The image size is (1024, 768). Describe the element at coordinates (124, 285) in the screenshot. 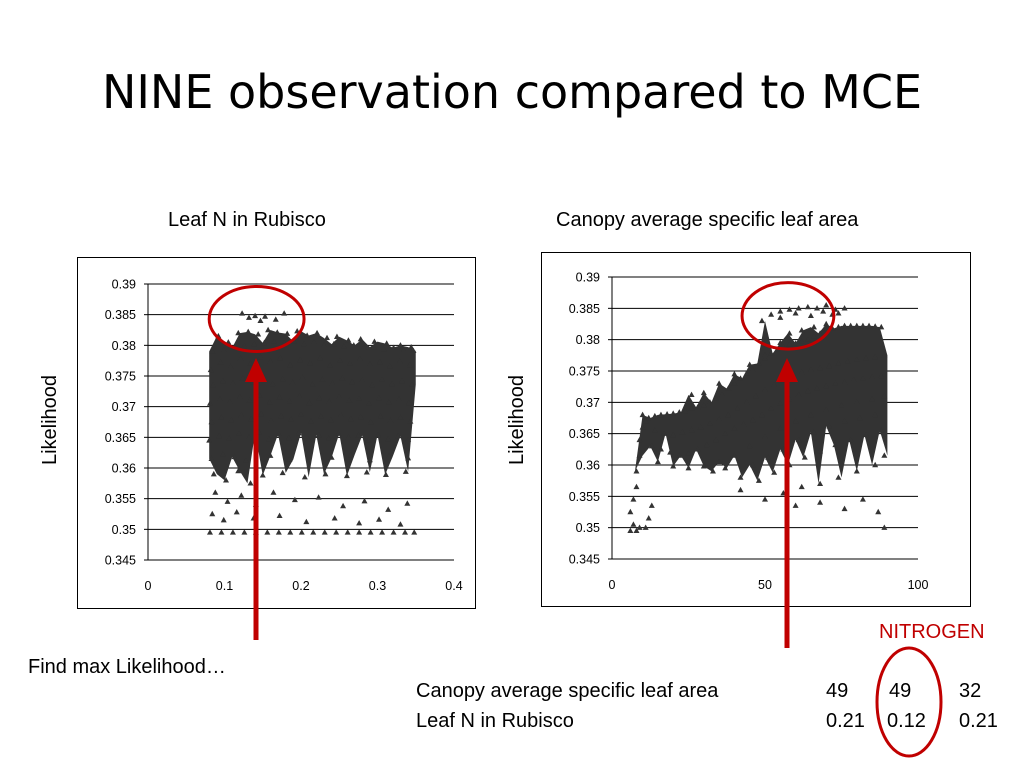

I see `y-tick-label: 0.39` at that location.